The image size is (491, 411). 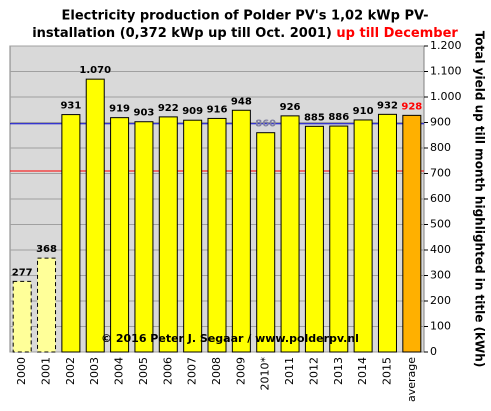 I want to click on x-tick-label: 2015, so click(x=386, y=371).